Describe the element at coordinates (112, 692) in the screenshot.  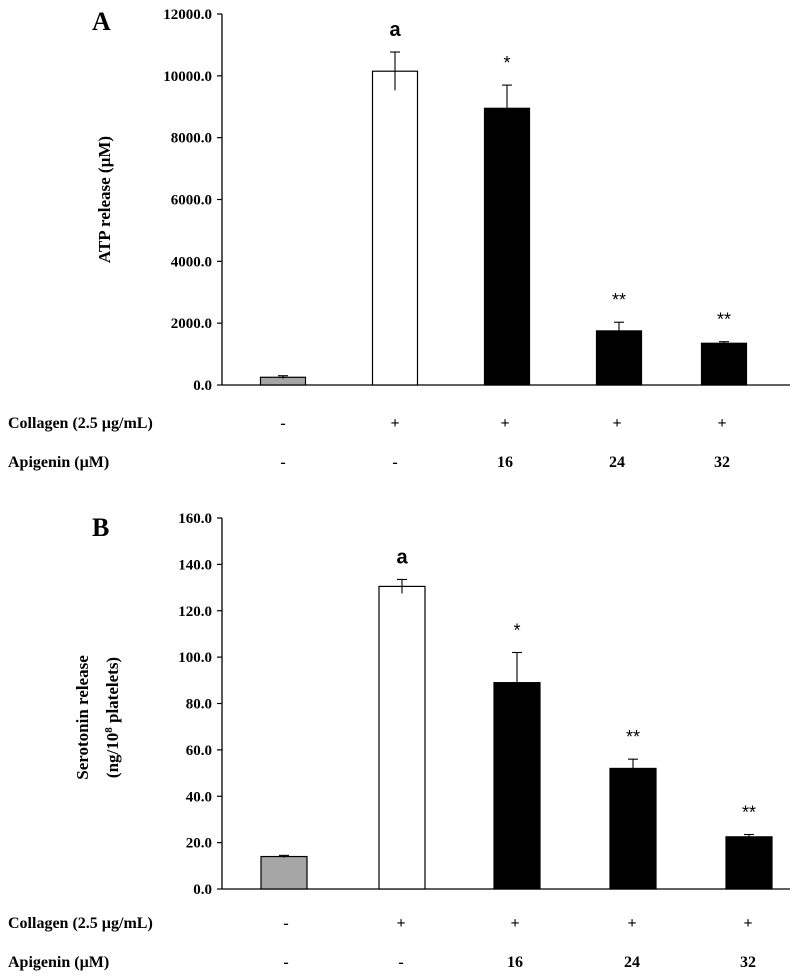
I see `y-axis-label-suffix: platelets)` at that location.